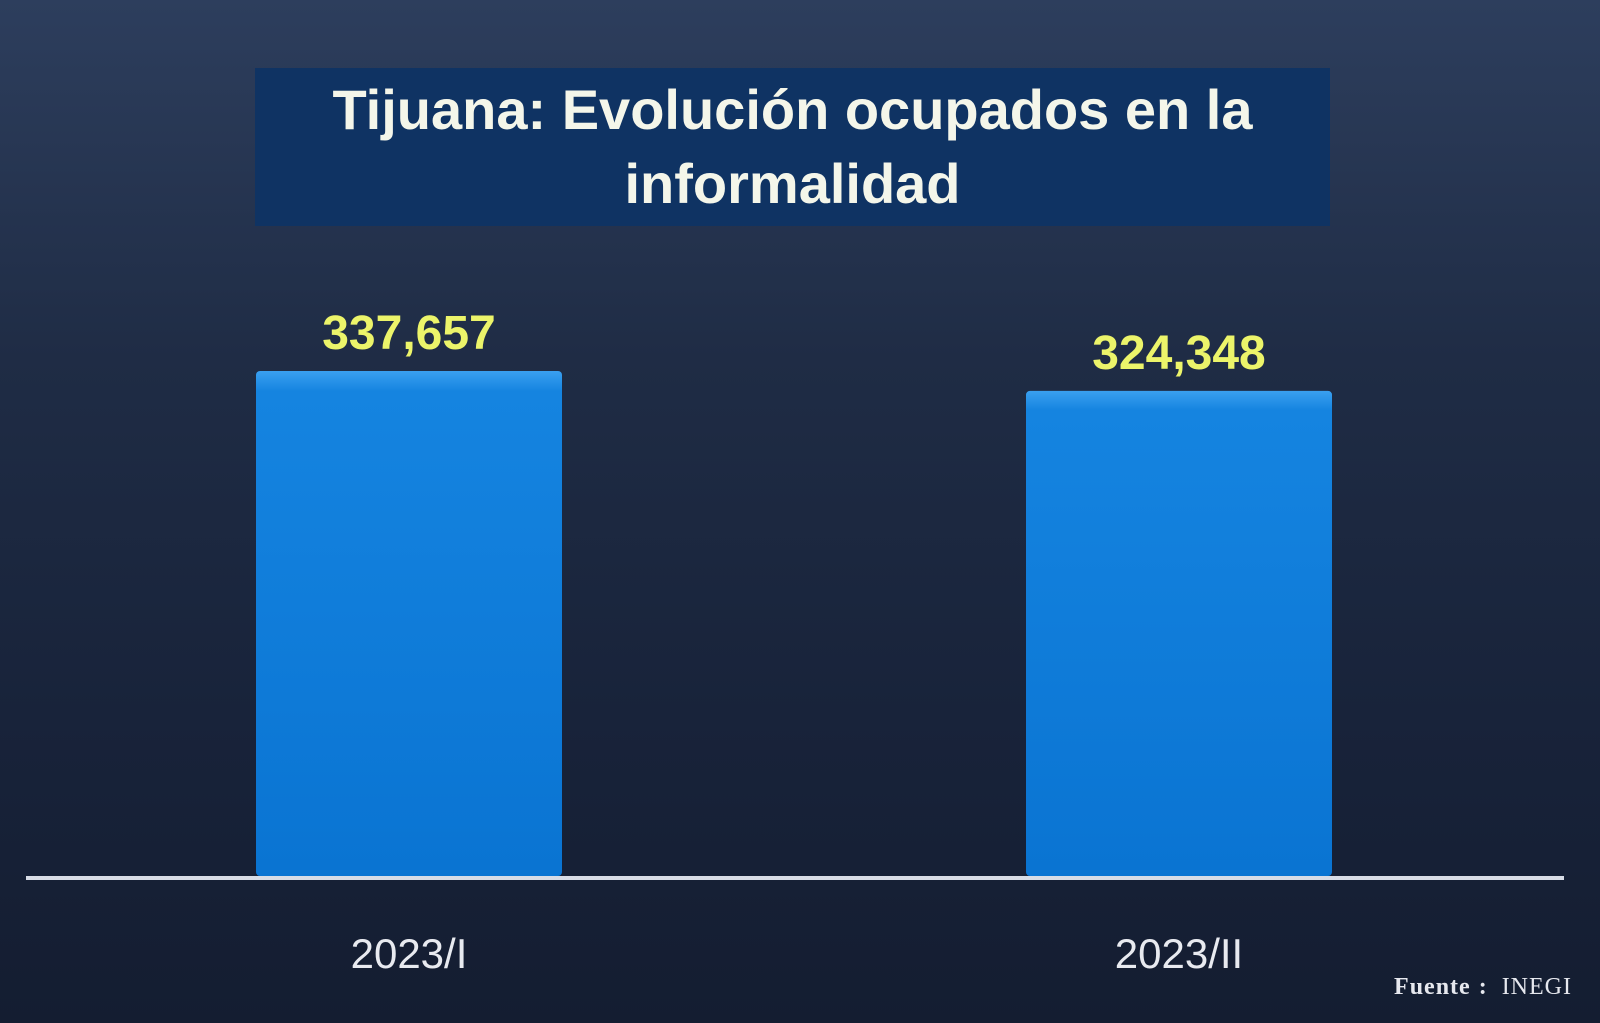  Describe the element at coordinates (409, 953) in the screenshot. I see `x-tick-label-1: 2023/I` at that location.